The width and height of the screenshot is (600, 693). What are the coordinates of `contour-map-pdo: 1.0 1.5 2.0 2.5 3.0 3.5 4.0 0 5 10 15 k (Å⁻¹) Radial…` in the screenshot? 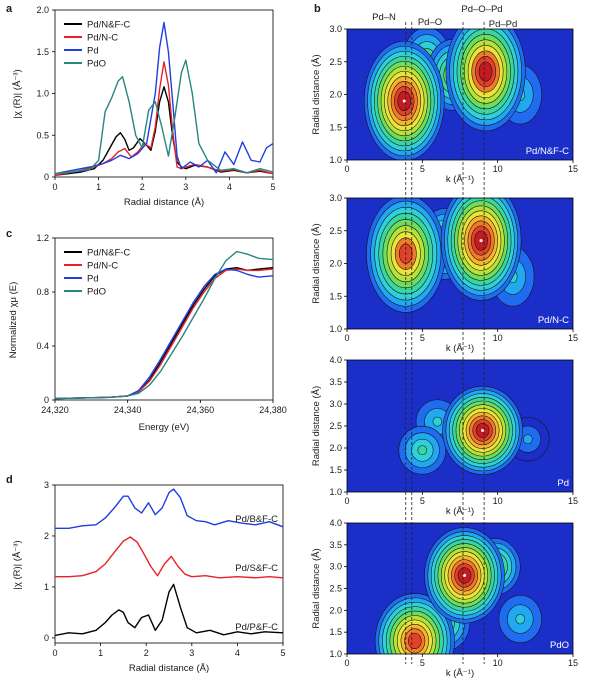 It's located at (444, 598).